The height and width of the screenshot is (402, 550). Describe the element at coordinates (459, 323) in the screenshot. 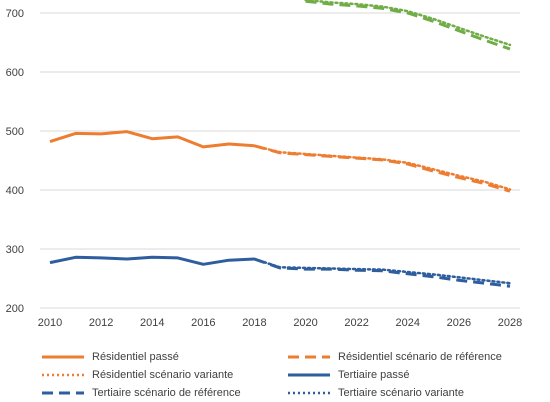

I see `x-tick-label: 2026` at that location.